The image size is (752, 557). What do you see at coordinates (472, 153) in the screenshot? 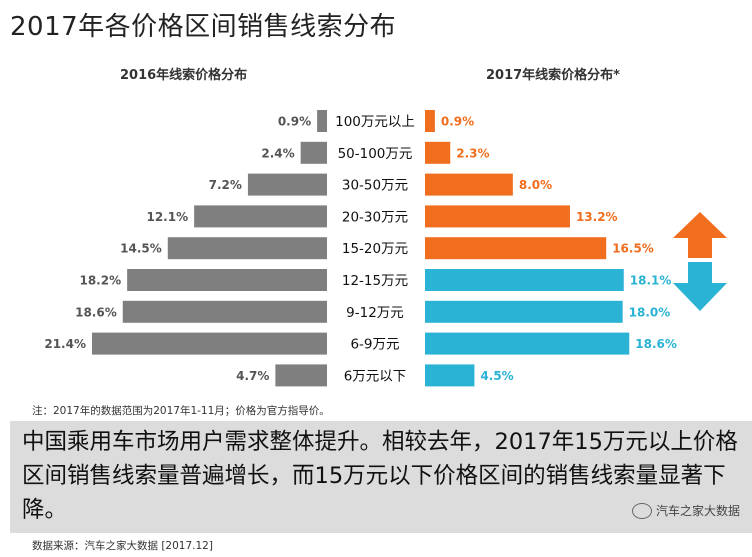
I see `label-2017: 2.3%` at bounding box center [472, 153].